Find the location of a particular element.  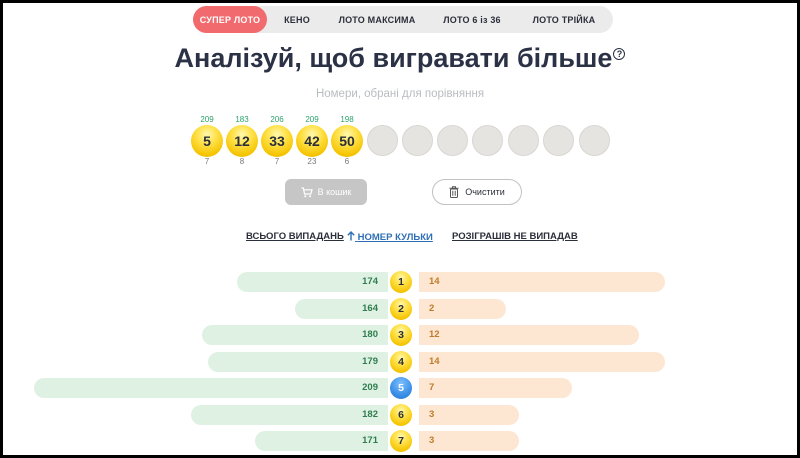

ball-stat-row: 209 5 7 is located at coordinates (400, 388).